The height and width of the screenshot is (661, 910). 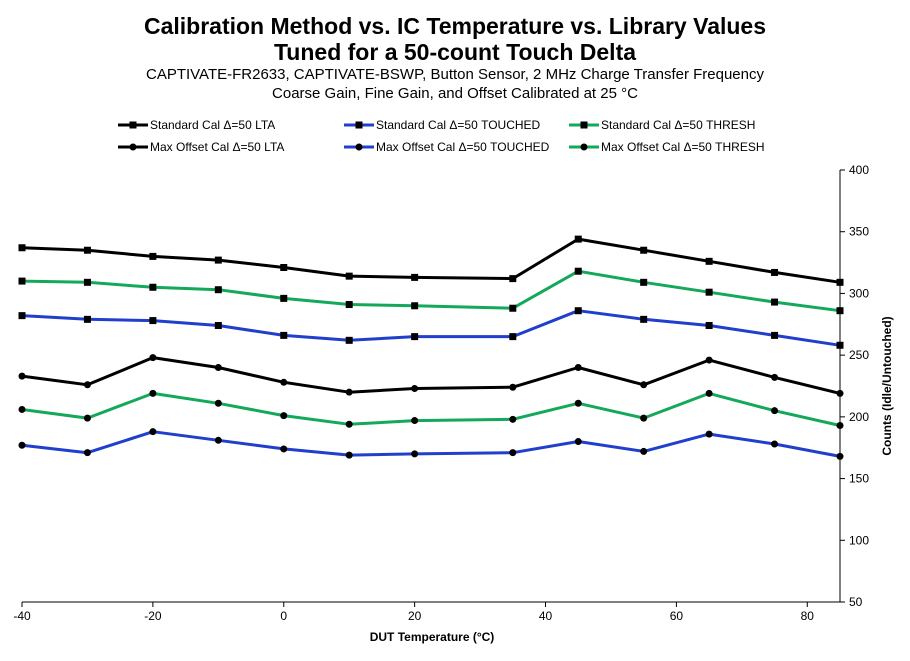 I want to click on legend-label: Standard Cal Δ=50 THRESH, so click(x=678, y=125).